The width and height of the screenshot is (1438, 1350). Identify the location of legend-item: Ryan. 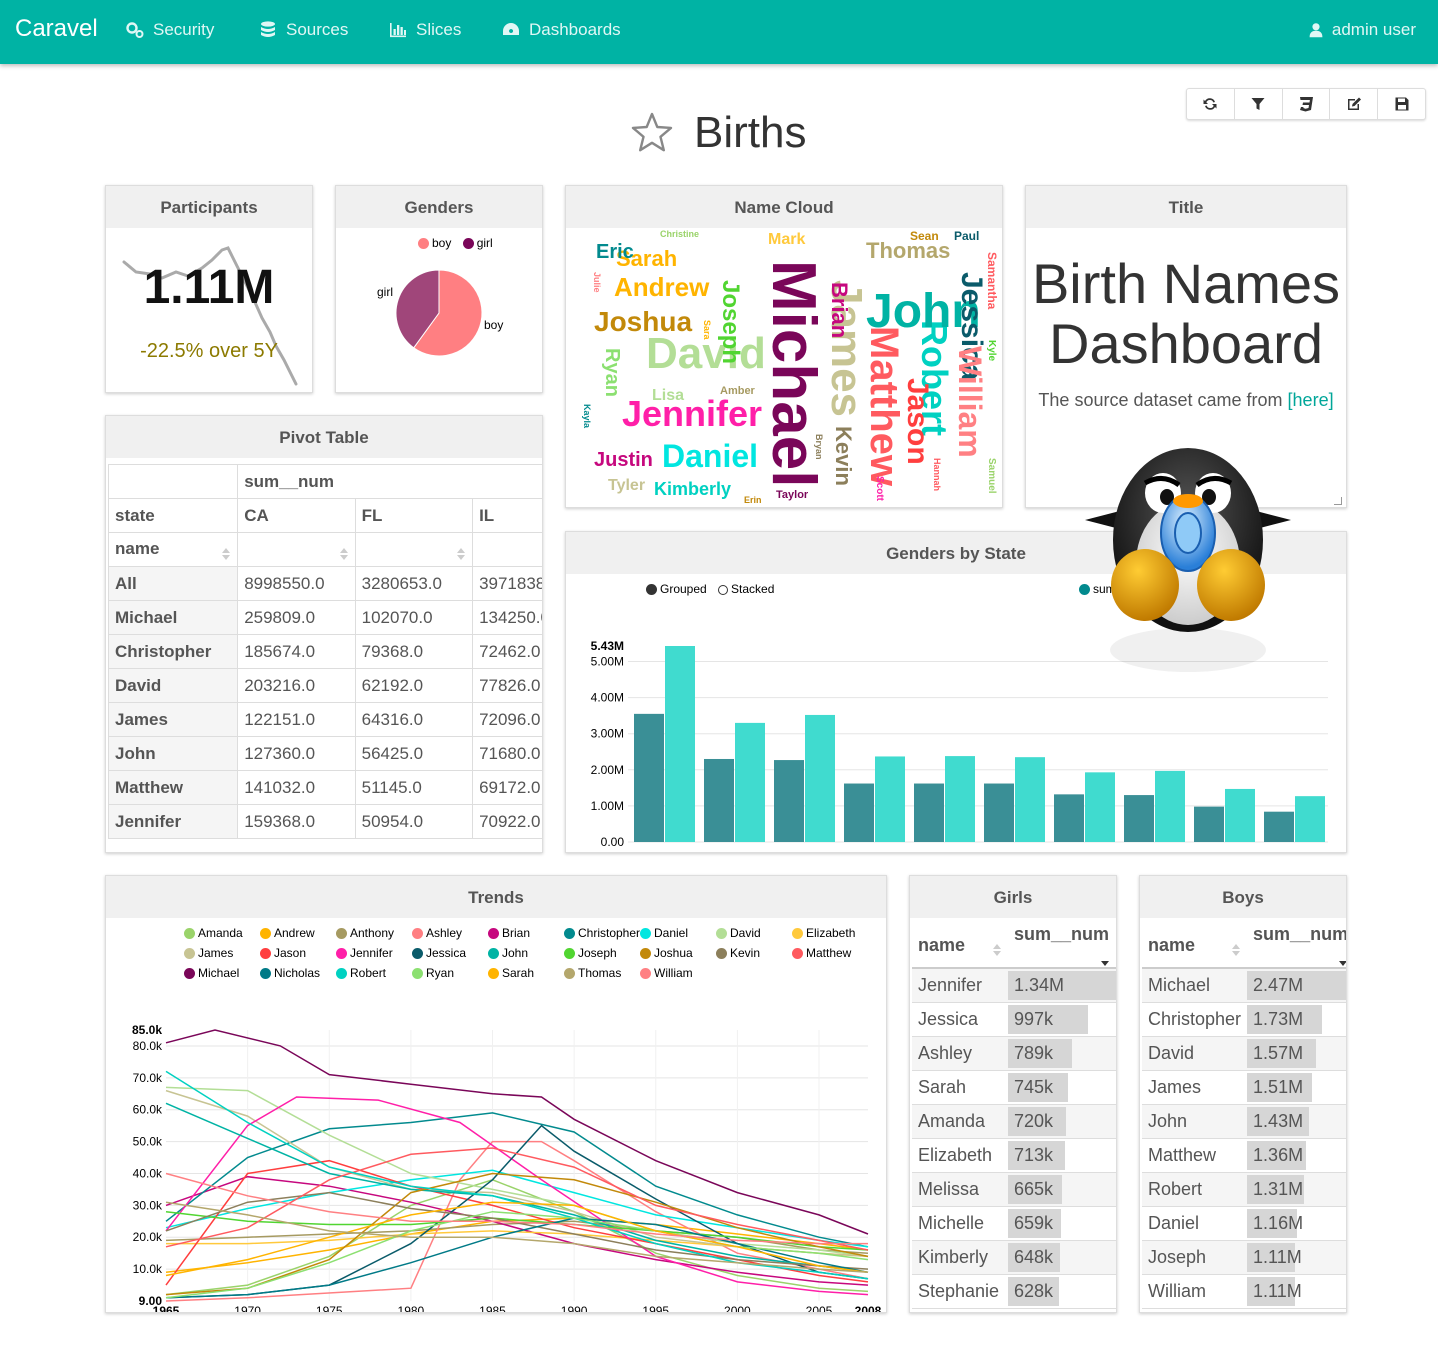
(433, 973).